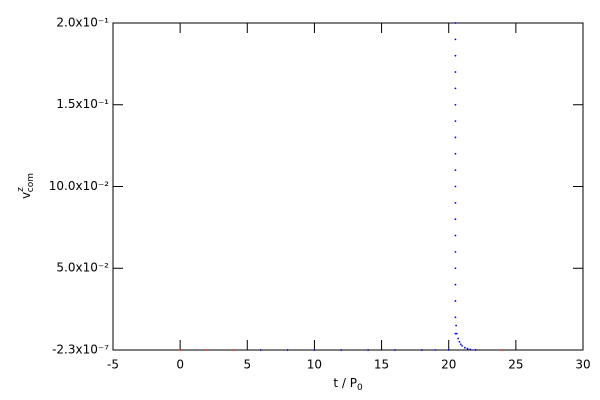 This screenshot has width=600, height=400. What do you see at coordinates (381, 365) in the screenshot?
I see `x-tick-label: 15` at bounding box center [381, 365].